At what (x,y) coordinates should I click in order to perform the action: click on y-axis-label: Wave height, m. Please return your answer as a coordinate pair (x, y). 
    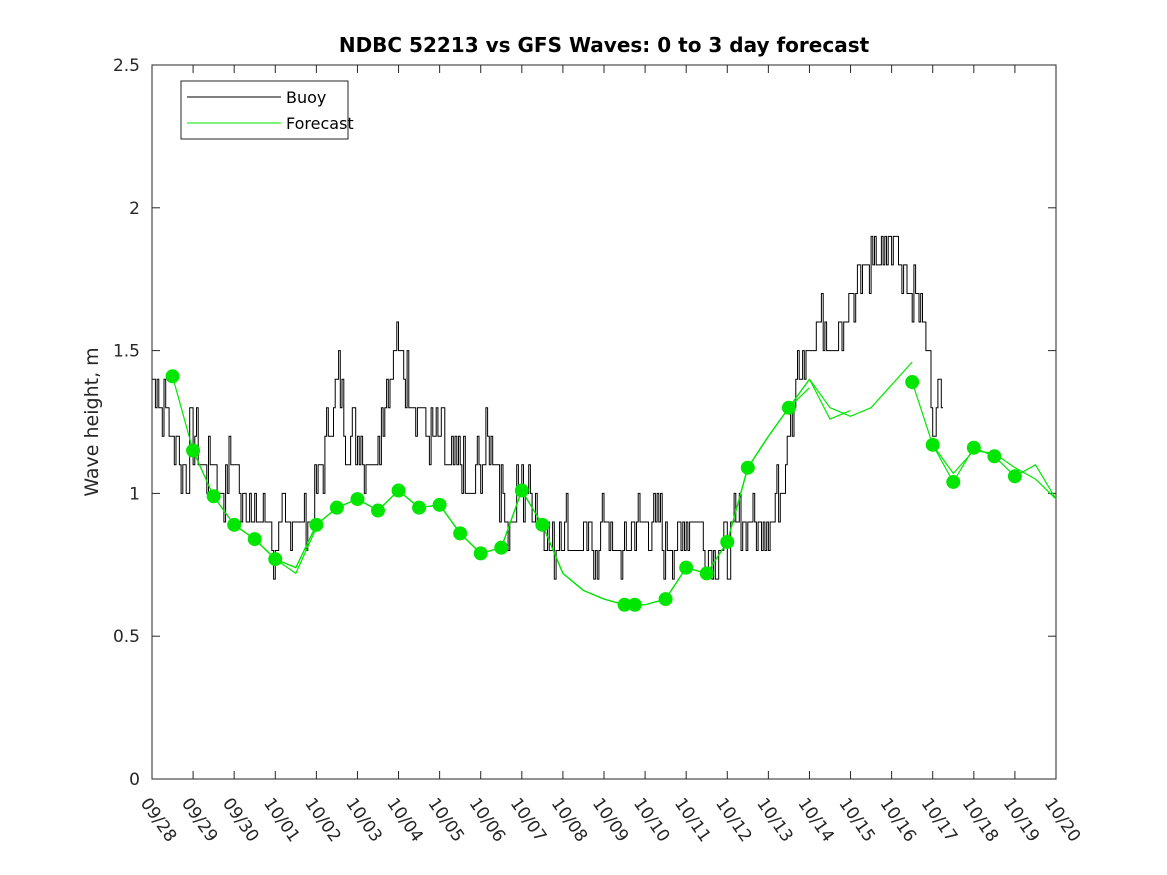
    Looking at the image, I should click on (92, 421).